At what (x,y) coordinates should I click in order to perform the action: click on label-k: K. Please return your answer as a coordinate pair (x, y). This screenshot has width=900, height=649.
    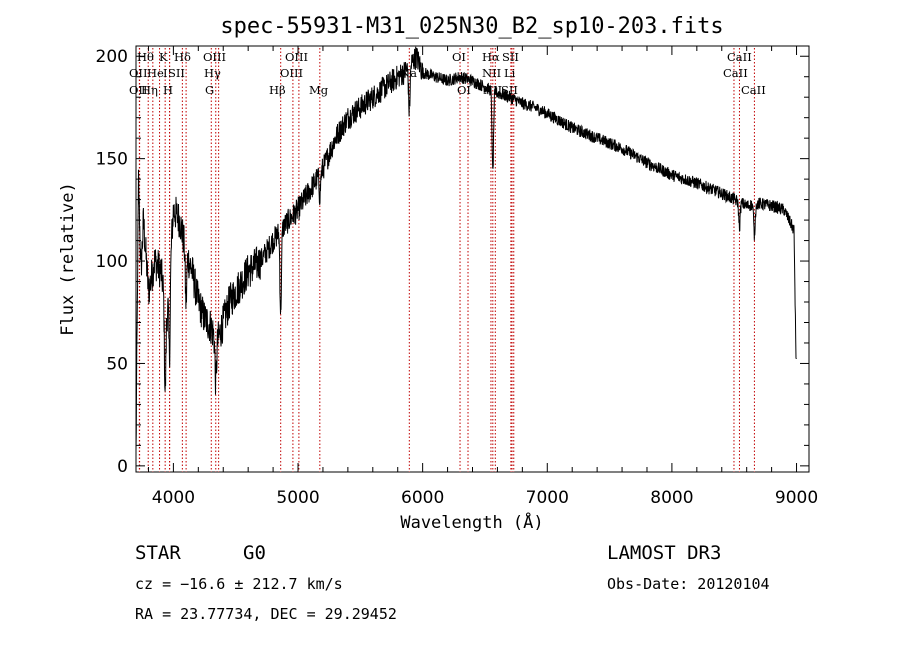
    Looking at the image, I should click on (163, 57).